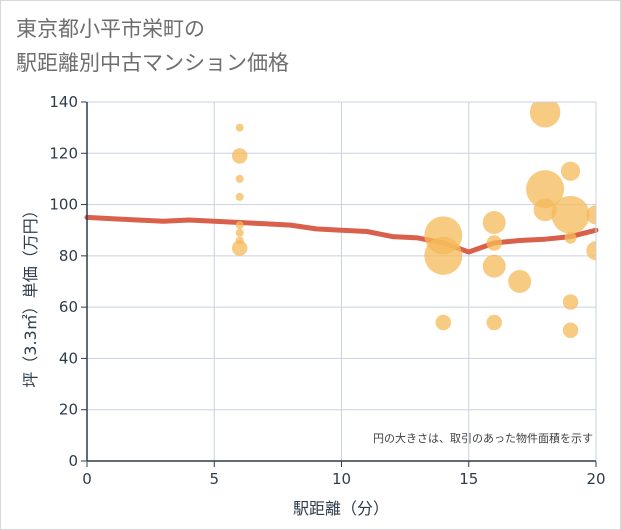 The image size is (621, 530). I want to click on x-tick-label: 15, so click(468, 479).